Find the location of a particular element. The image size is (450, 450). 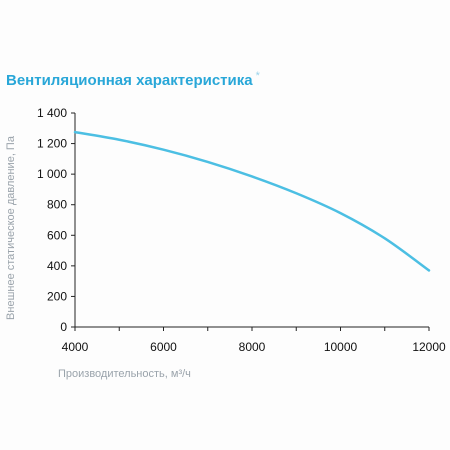

x-axis-label: Производительность, м³/ч is located at coordinates (124, 374).